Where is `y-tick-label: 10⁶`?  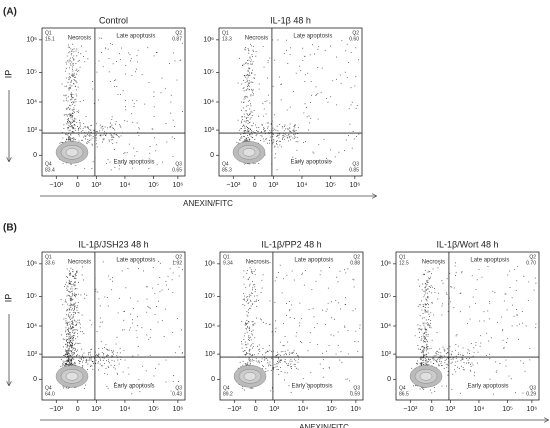
y-tick-label: 10⁶ is located at coordinates (31, 40).